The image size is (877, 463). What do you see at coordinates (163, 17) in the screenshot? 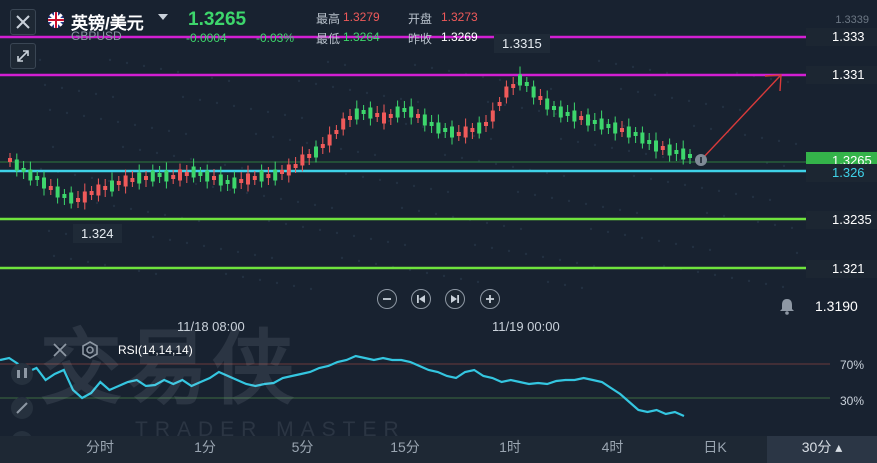
I see `chevron-down-icon` at bounding box center [163, 17].